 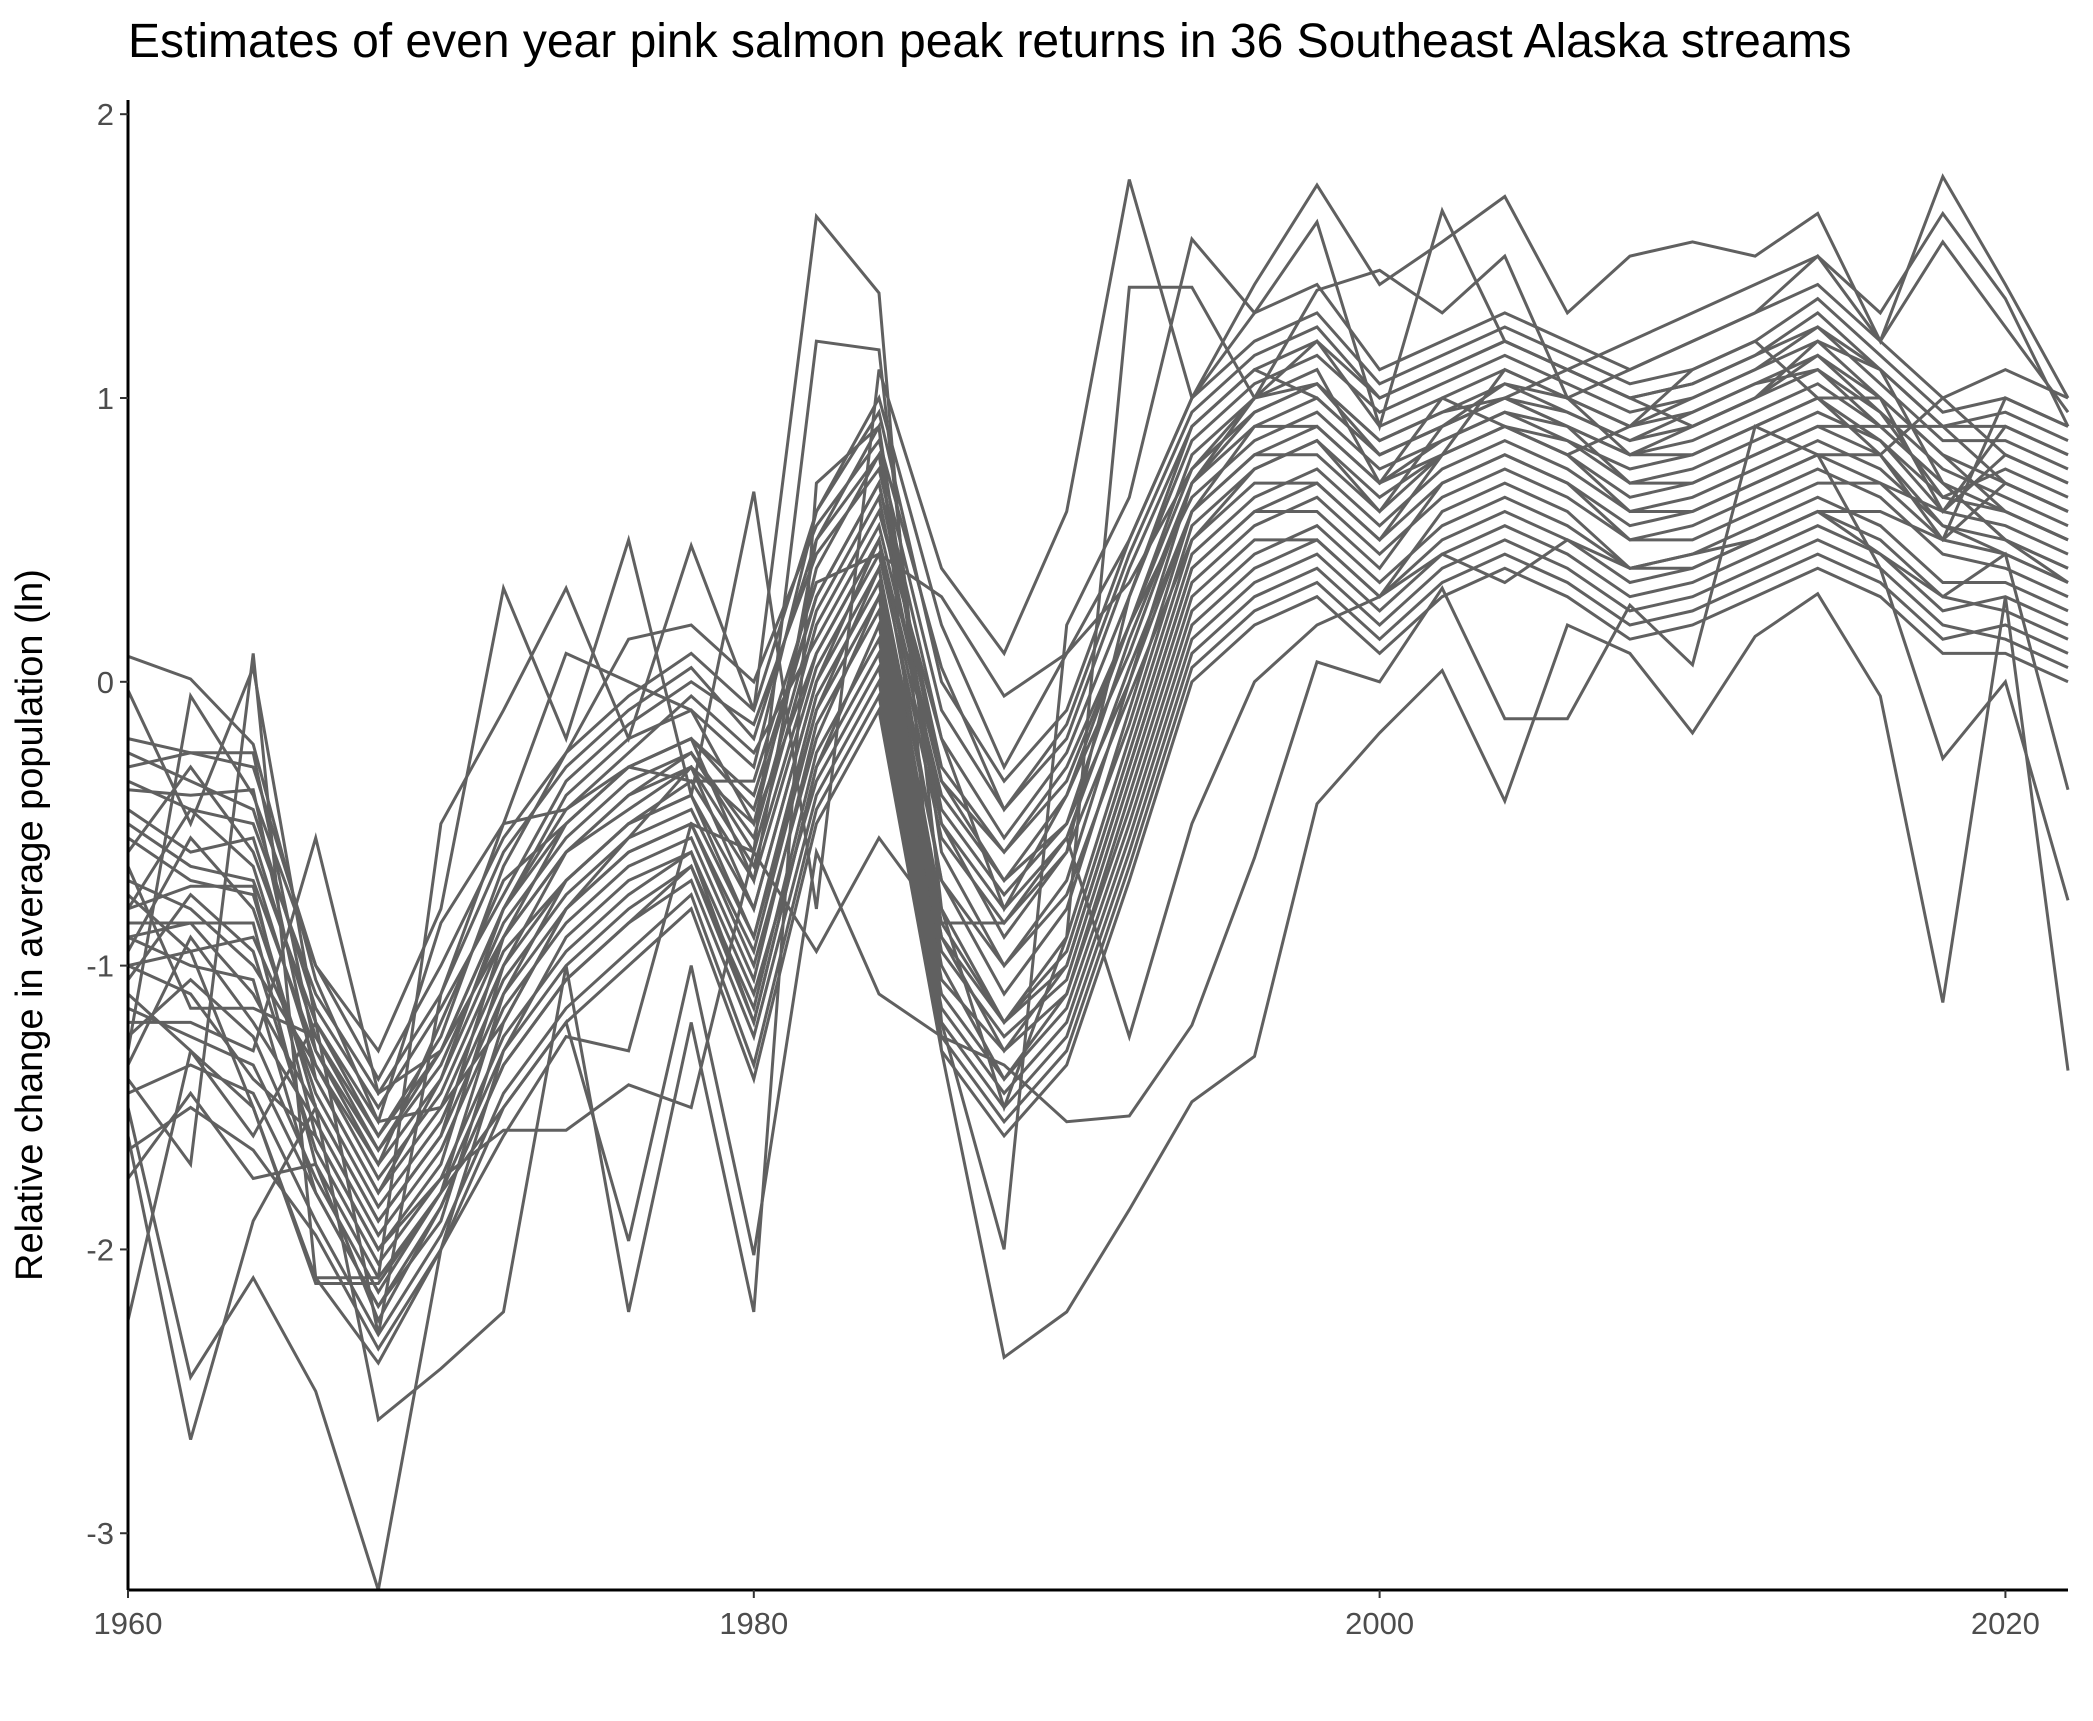 I want to click on x-tick-label: 1960, so click(x=128, y=1623).